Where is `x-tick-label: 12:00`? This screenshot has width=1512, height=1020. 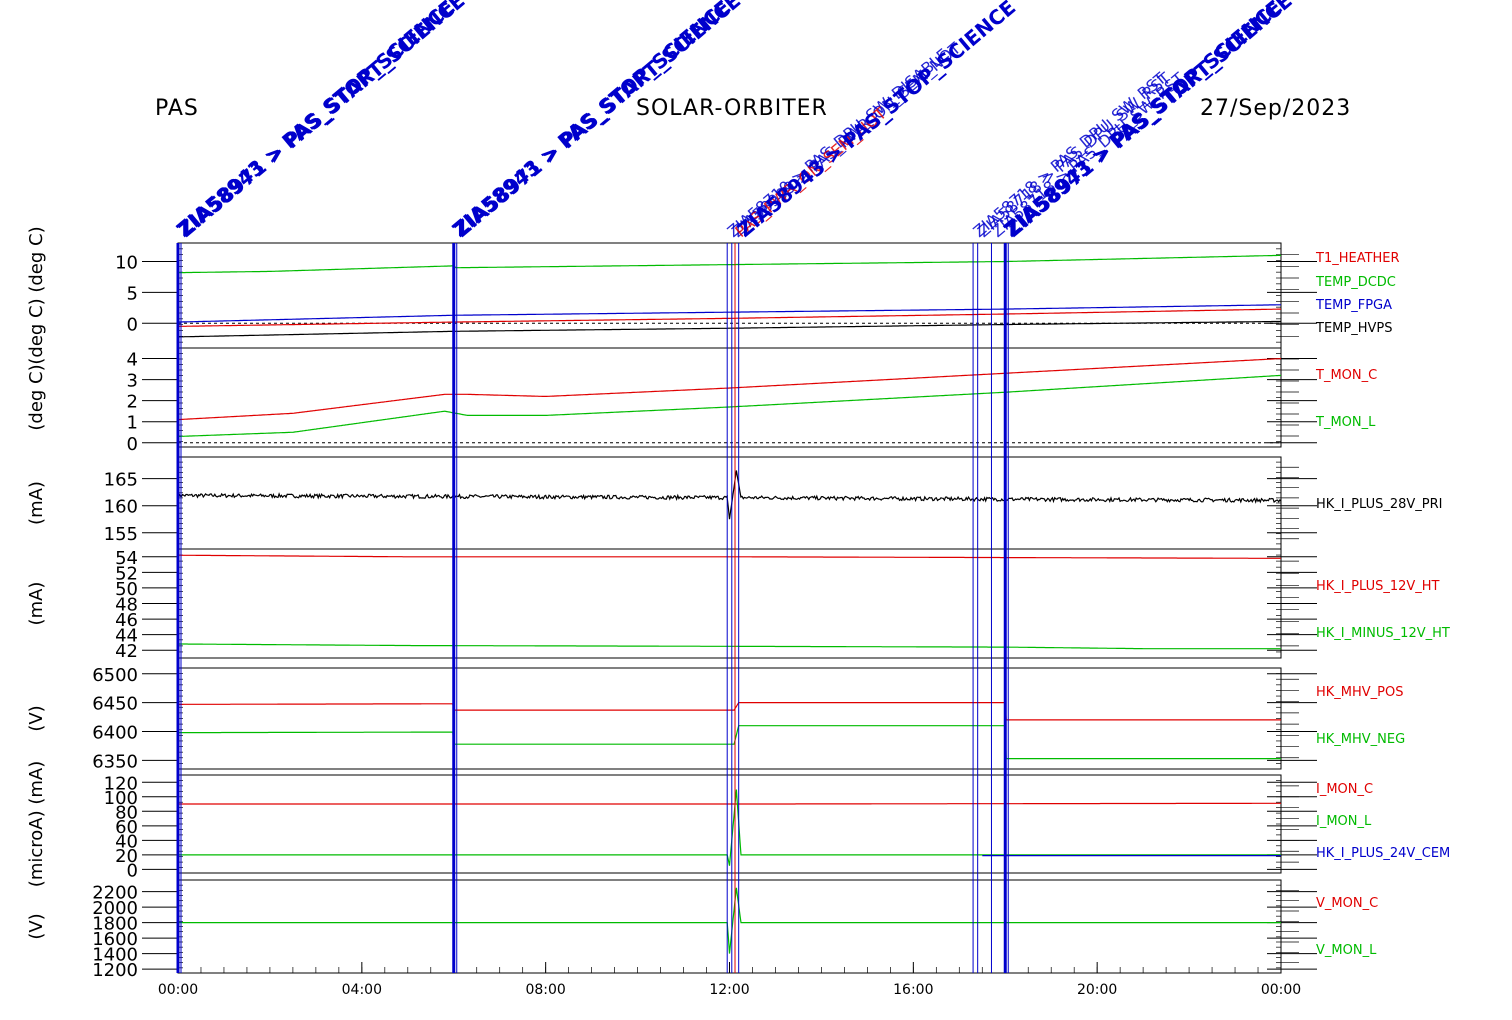 x-tick-label: 12:00 is located at coordinates (729, 990).